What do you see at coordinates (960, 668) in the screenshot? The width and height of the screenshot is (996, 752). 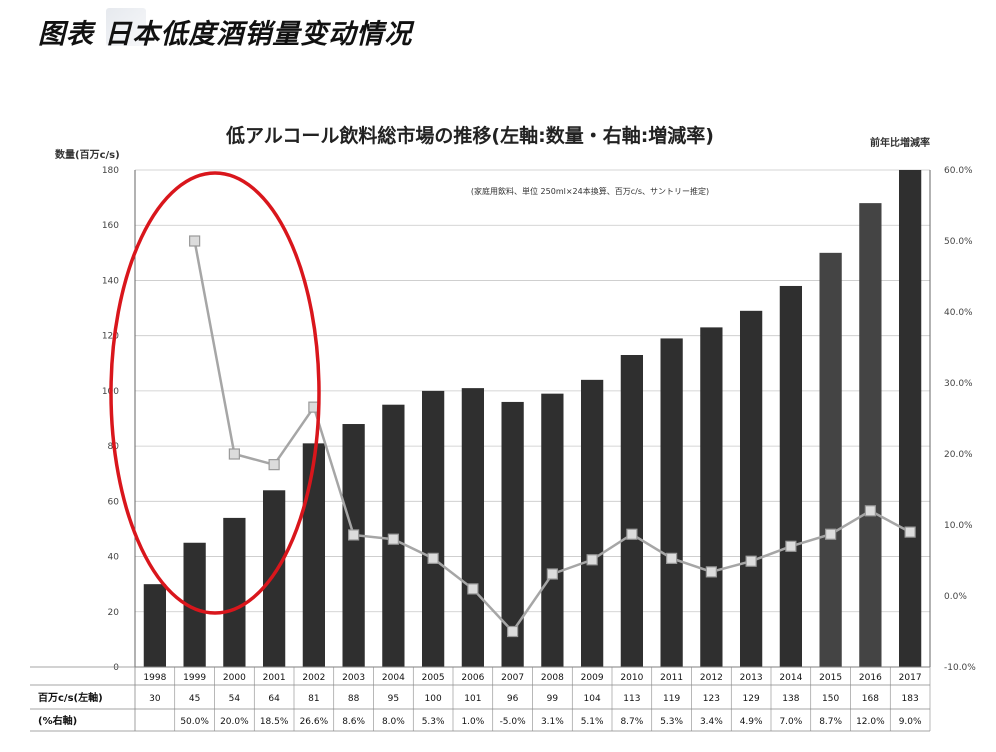 I see `y-tick-right: -10.0%` at bounding box center [960, 668].